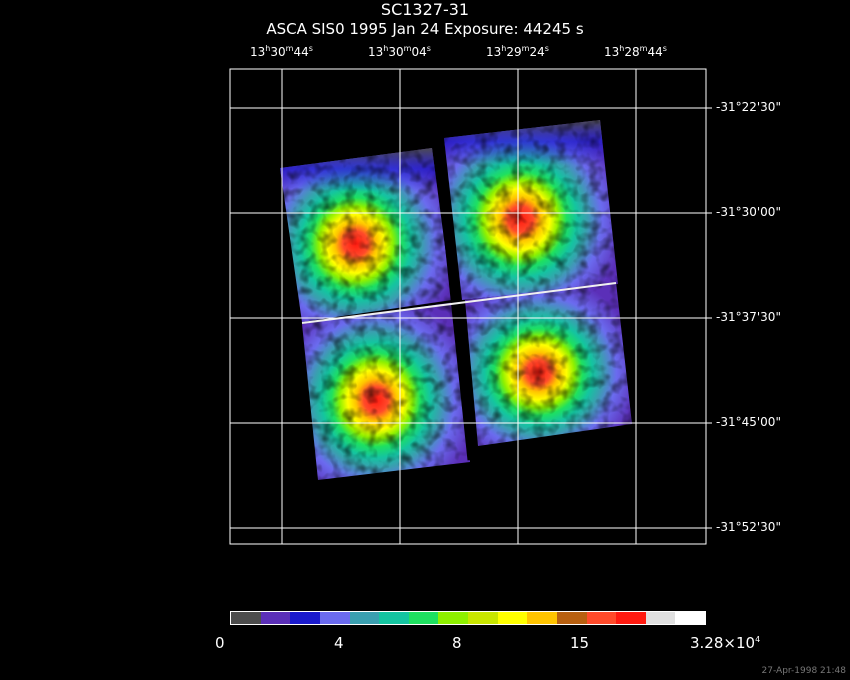 The width and height of the screenshot is (850, 680). What do you see at coordinates (709, 318) in the screenshot?
I see `dec-ticks` at bounding box center [709, 318].